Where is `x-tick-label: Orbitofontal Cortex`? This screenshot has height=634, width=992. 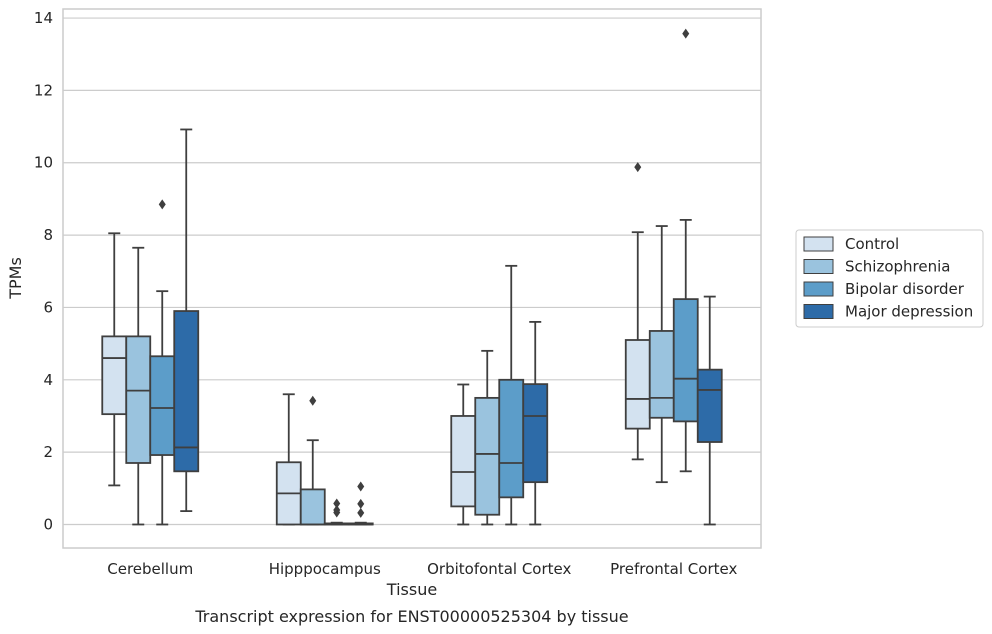
x-tick-label: Orbitofontal Cortex is located at coordinates (499, 569).